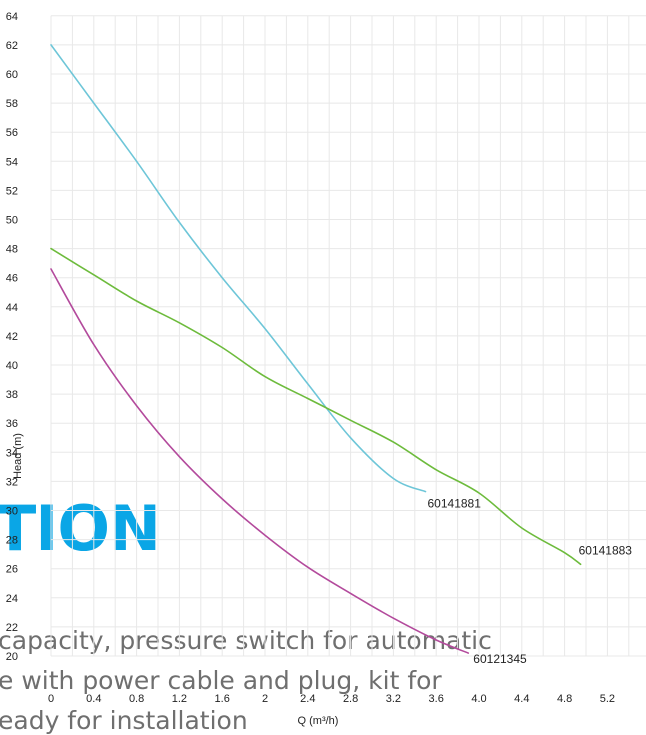  I want to click on x-tick-label: 2.8, so click(350, 699).